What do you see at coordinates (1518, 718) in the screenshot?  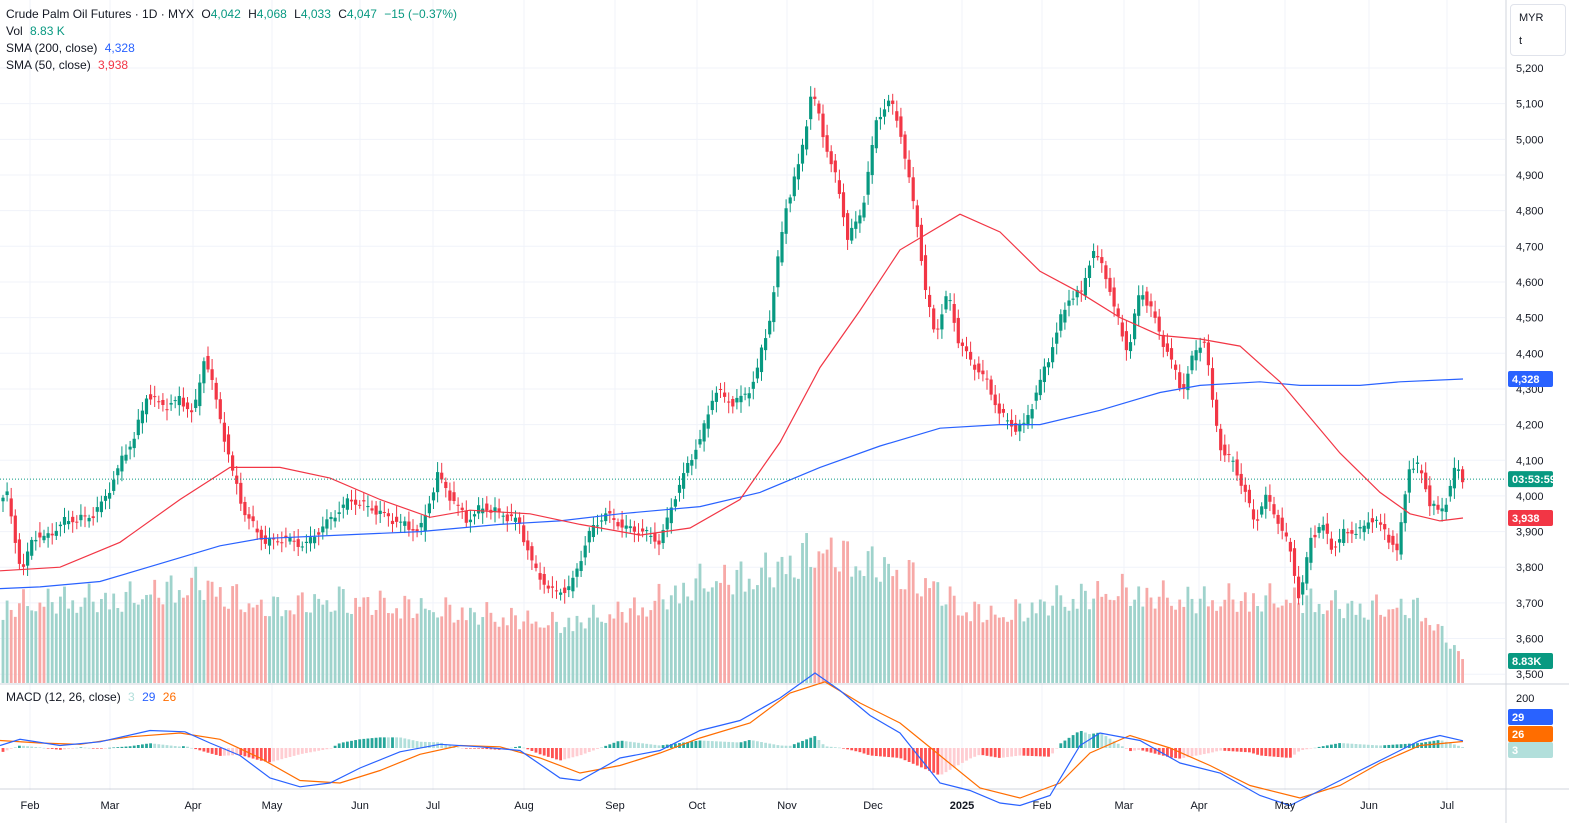 I see `macd-tag-text: 29` at bounding box center [1518, 718].